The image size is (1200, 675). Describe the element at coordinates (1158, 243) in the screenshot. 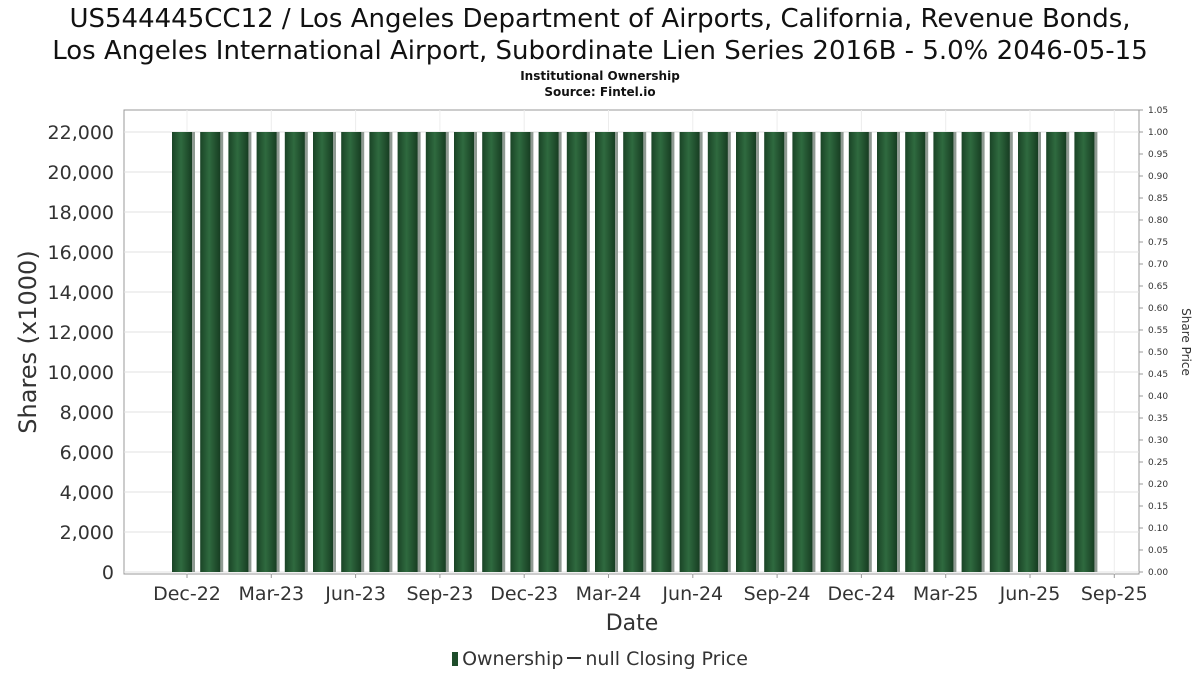

I see `y2-tick-label: 0.75` at that location.